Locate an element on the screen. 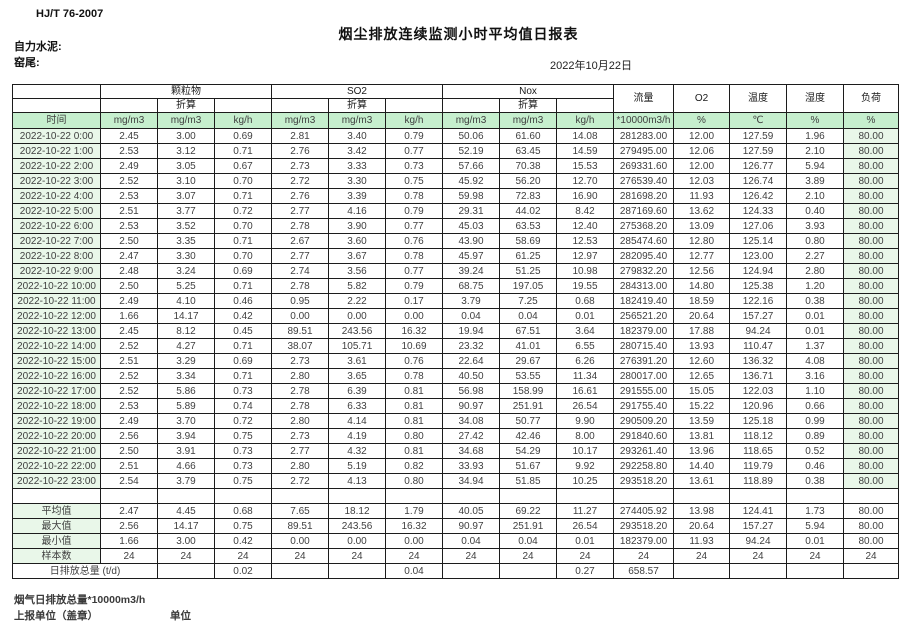 The width and height of the screenshot is (917, 630). value-cell: 3.93 is located at coordinates (815, 226).